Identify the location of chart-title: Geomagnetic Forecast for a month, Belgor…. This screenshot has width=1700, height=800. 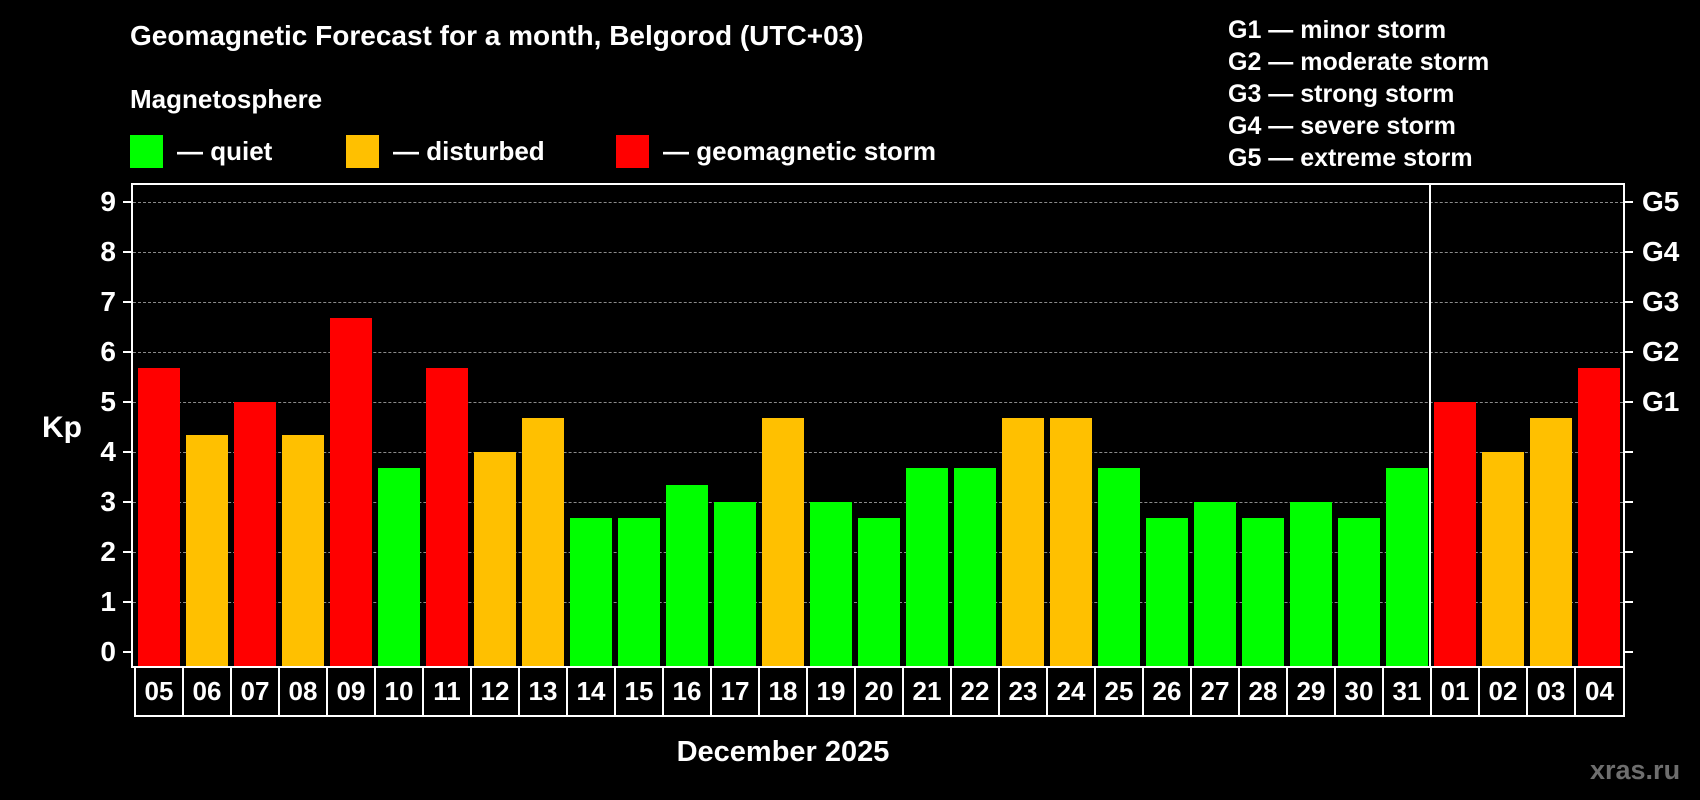
(497, 35).